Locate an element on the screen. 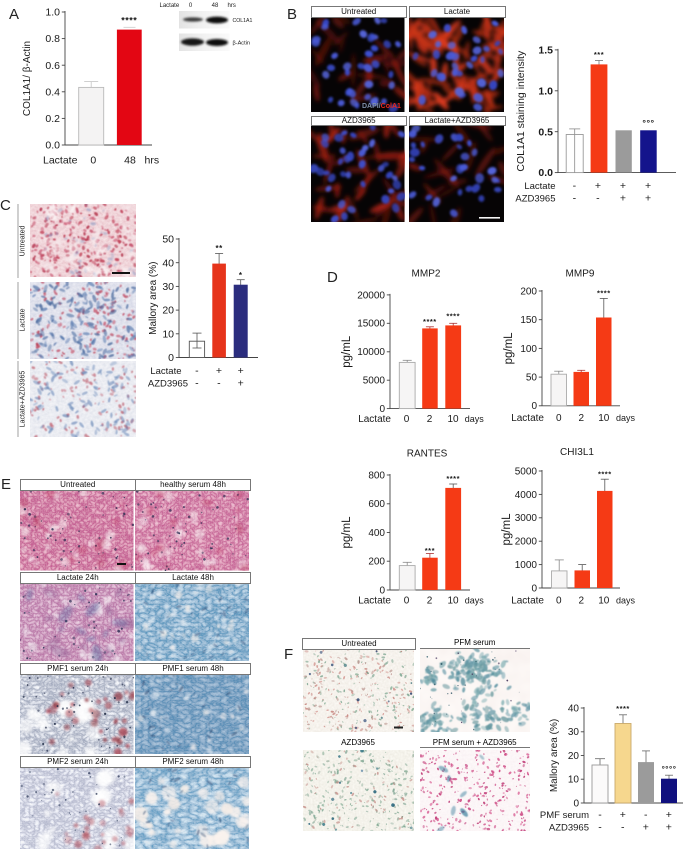 The image size is (685, 849). svg-text: 20000 is located at coordinates (371, 295).